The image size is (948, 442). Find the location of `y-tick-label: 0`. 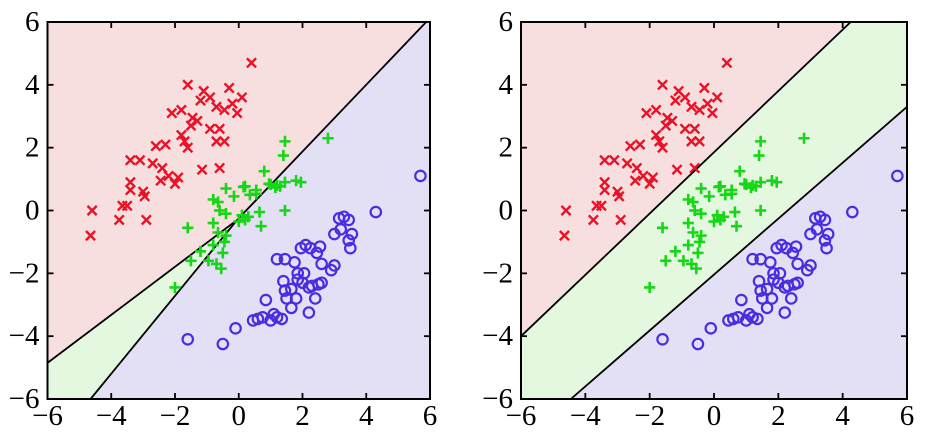

y-tick-label: 0 is located at coordinates (32, 211).